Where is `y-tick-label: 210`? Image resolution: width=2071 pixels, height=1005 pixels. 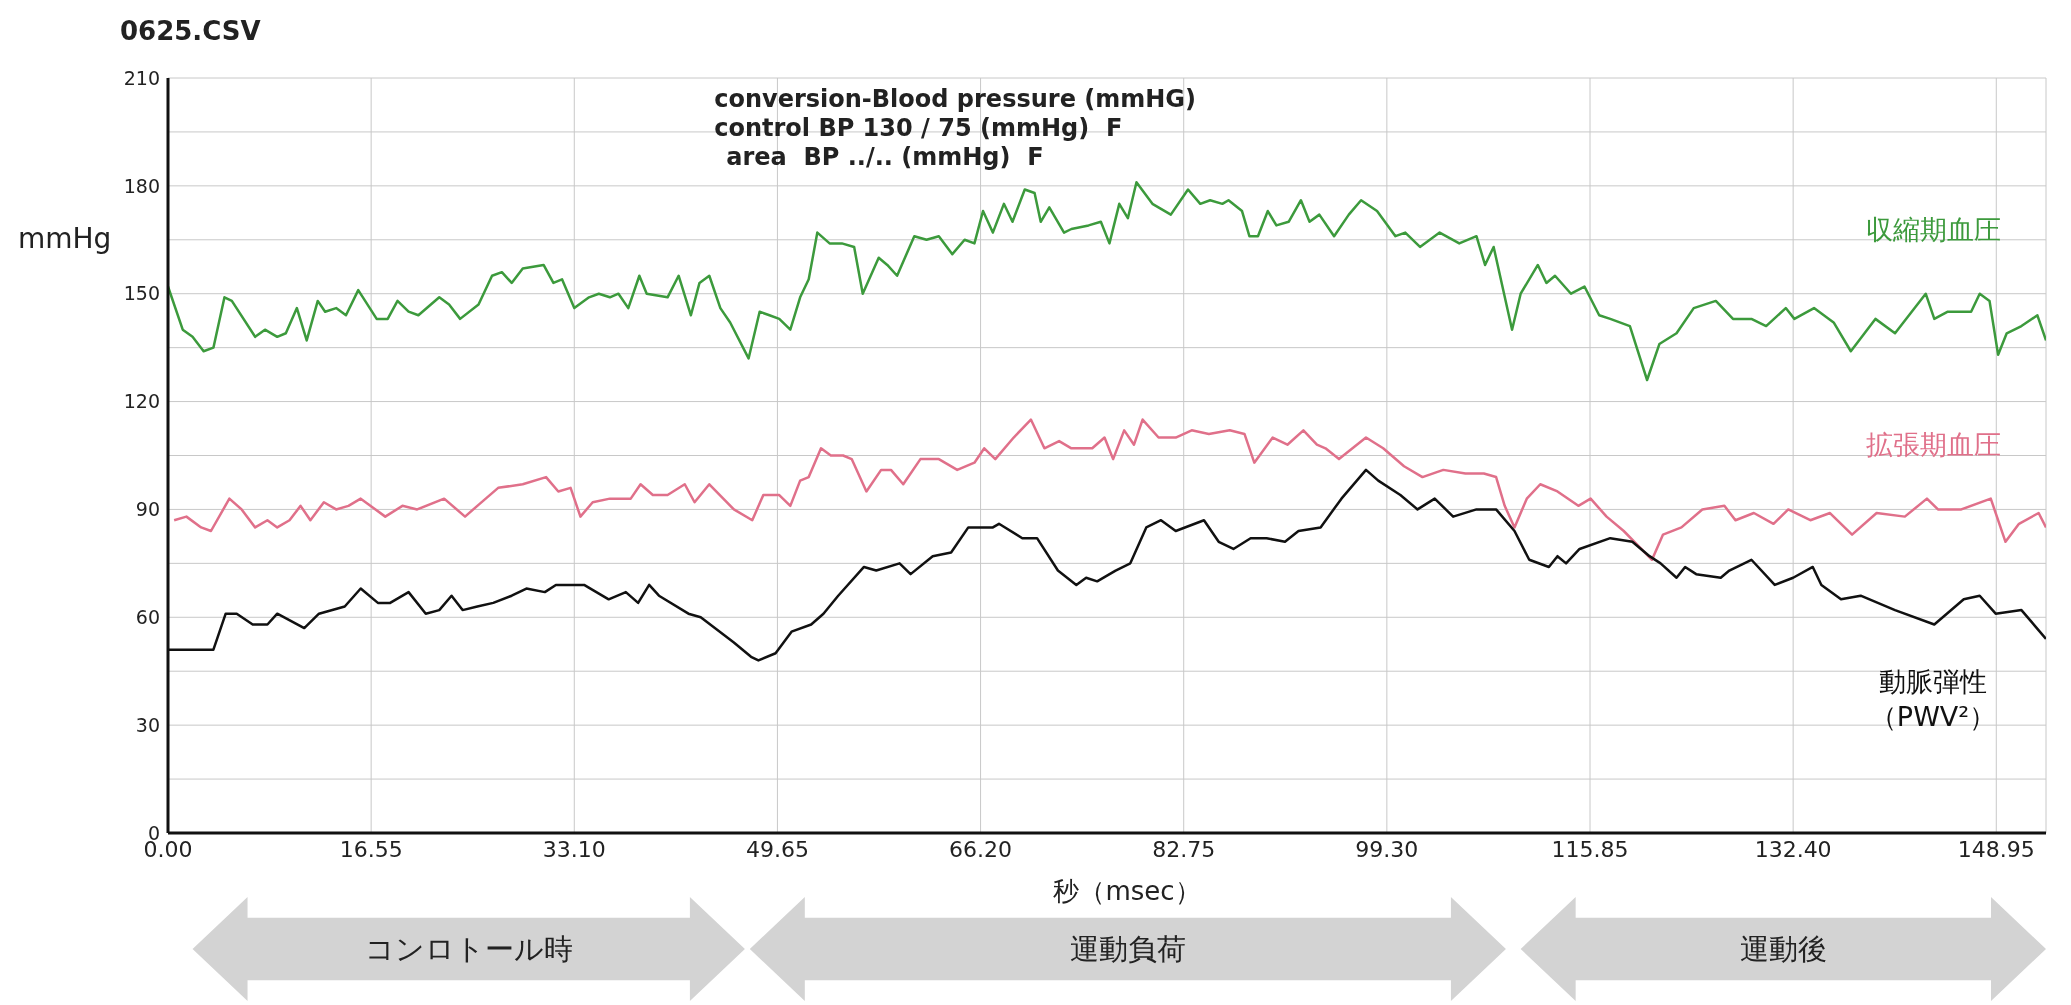 y-tick-label: 210 is located at coordinates (141, 77).